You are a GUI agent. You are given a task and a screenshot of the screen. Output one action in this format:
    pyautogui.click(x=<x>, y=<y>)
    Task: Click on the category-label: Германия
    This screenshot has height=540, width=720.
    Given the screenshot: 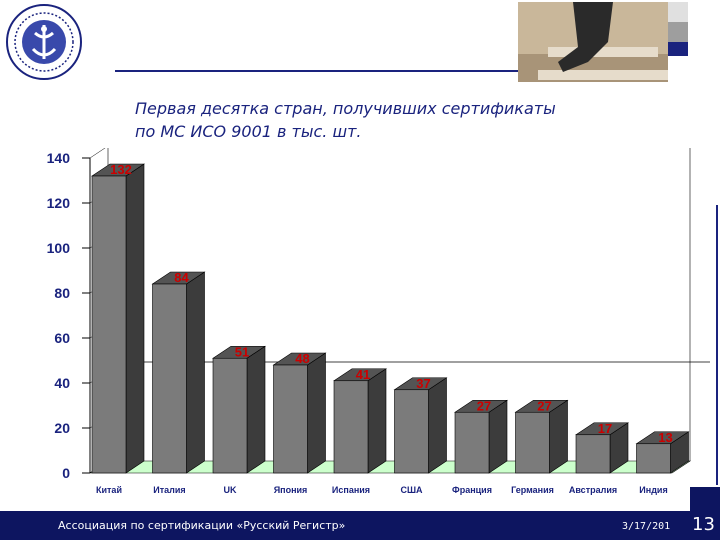 What is the action you would take?
    pyautogui.click(x=532, y=490)
    